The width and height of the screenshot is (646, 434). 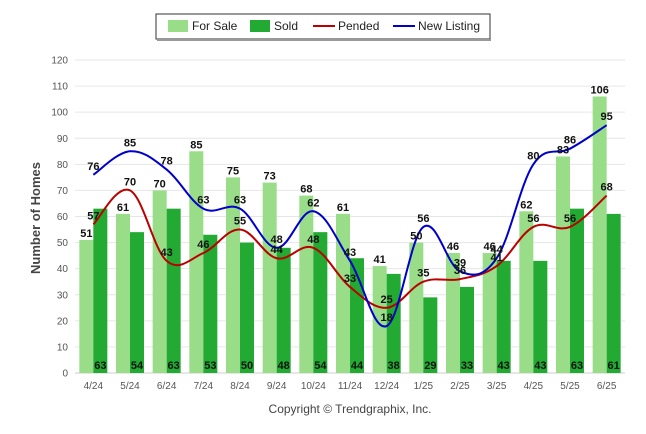 I want to click on data-label-new-listing: 85, so click(x=130, y=143).